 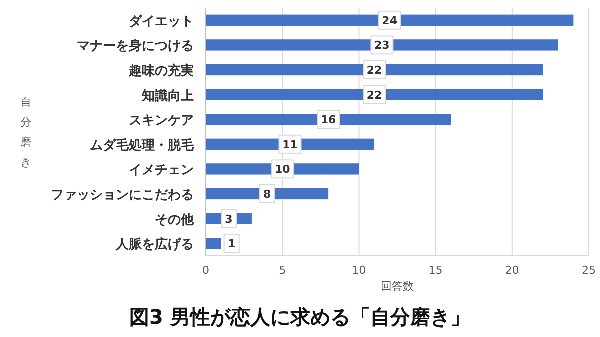 I want to click on y-tick-label: スキンケア, so click(x=161, y=121).